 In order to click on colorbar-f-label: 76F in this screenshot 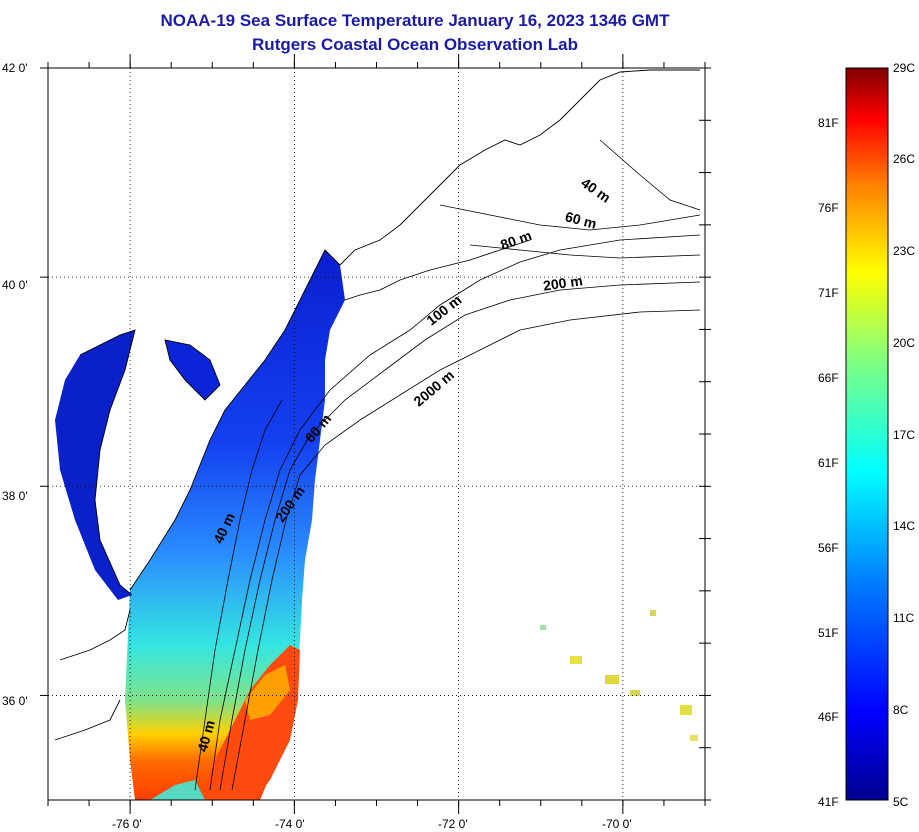, I will do `click(828, 208)`.